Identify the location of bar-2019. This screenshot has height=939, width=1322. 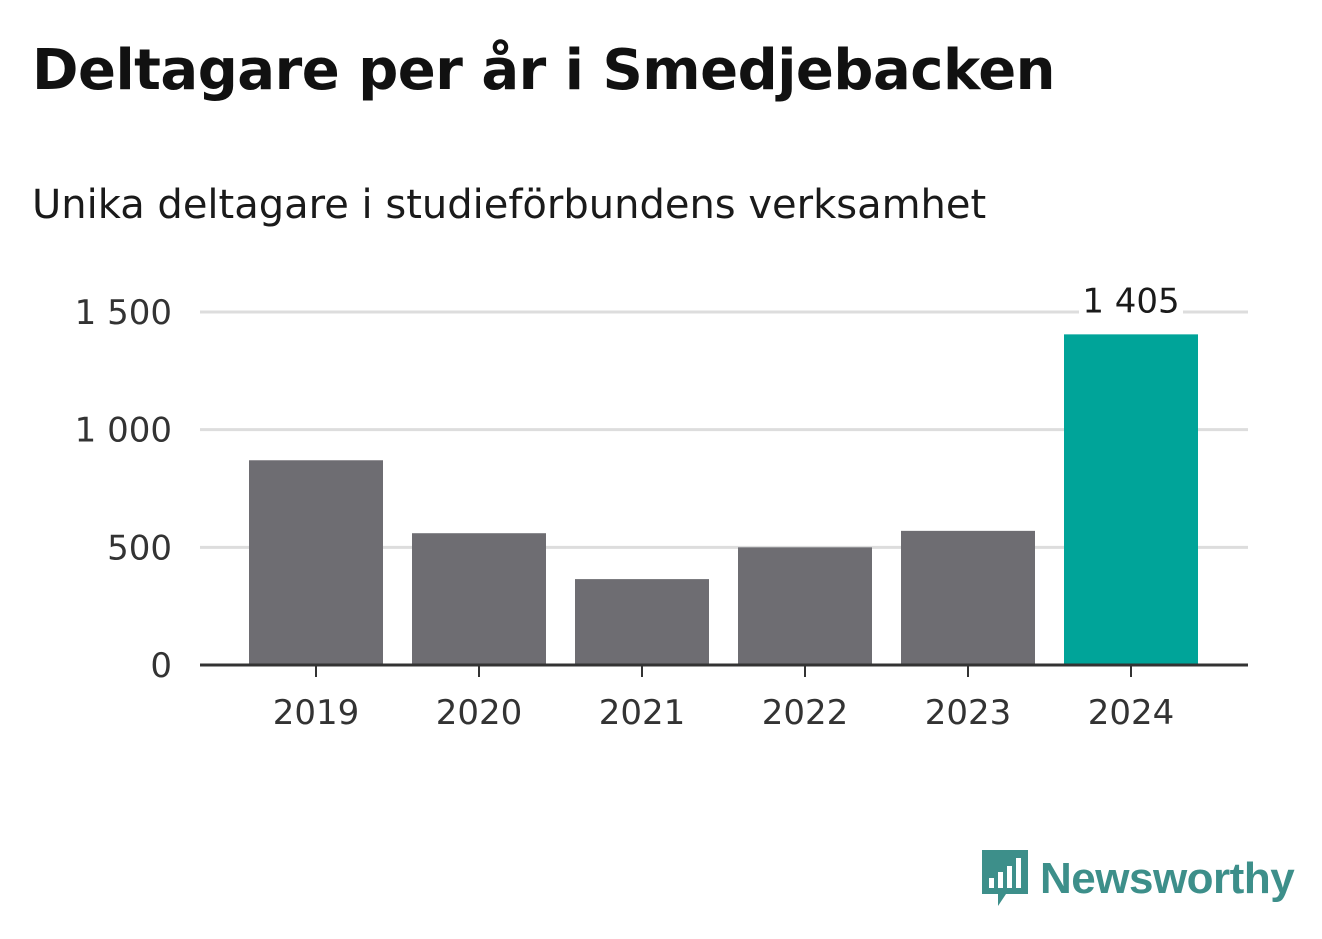
(316, 562).